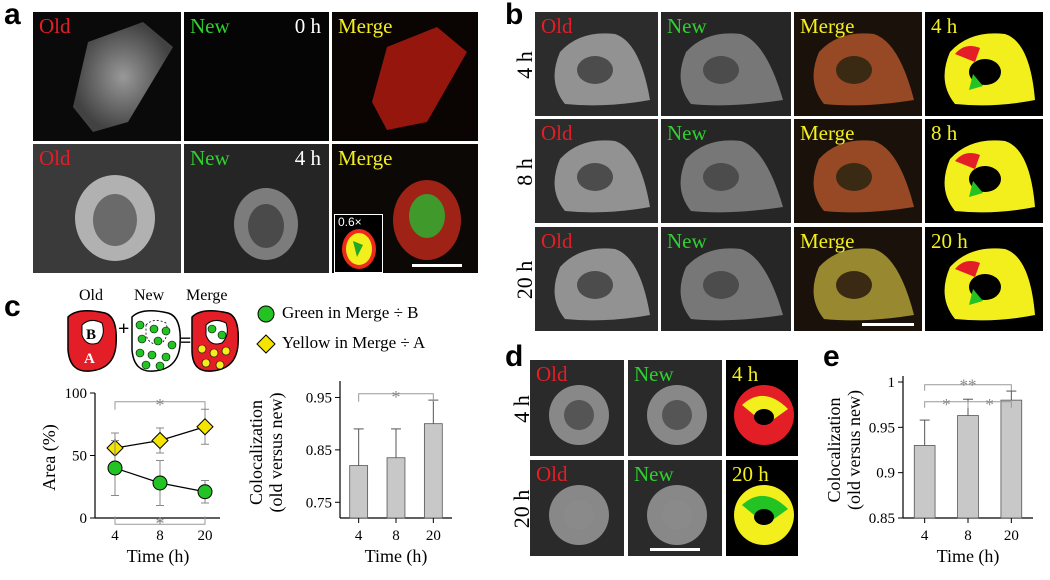  I want to click on threshold-time-label: 20 h, so click(949, 241).